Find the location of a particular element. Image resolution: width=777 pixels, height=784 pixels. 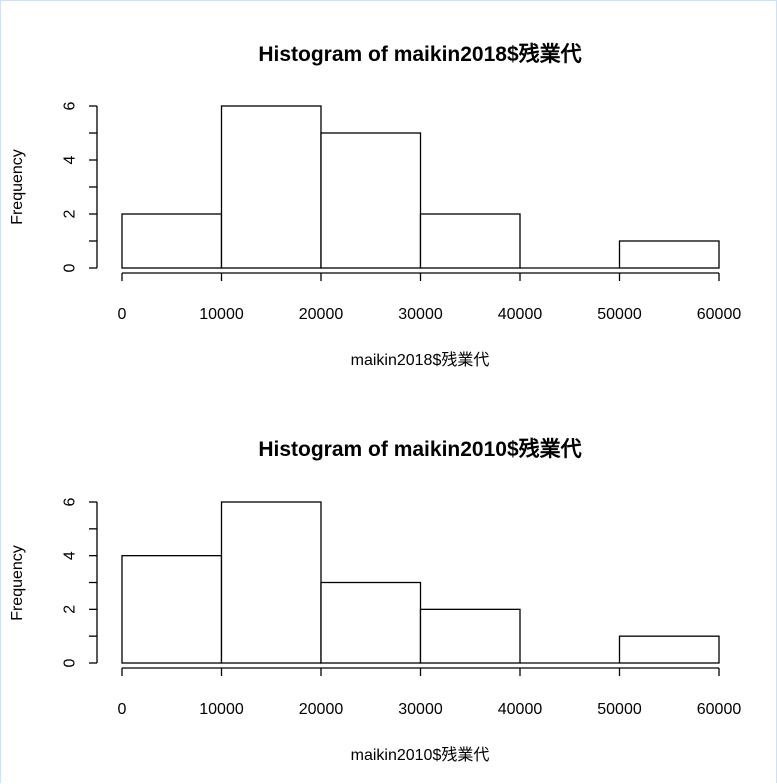

x-axis-label: maikin2010$残業代 is located at coordinates (420, 755).